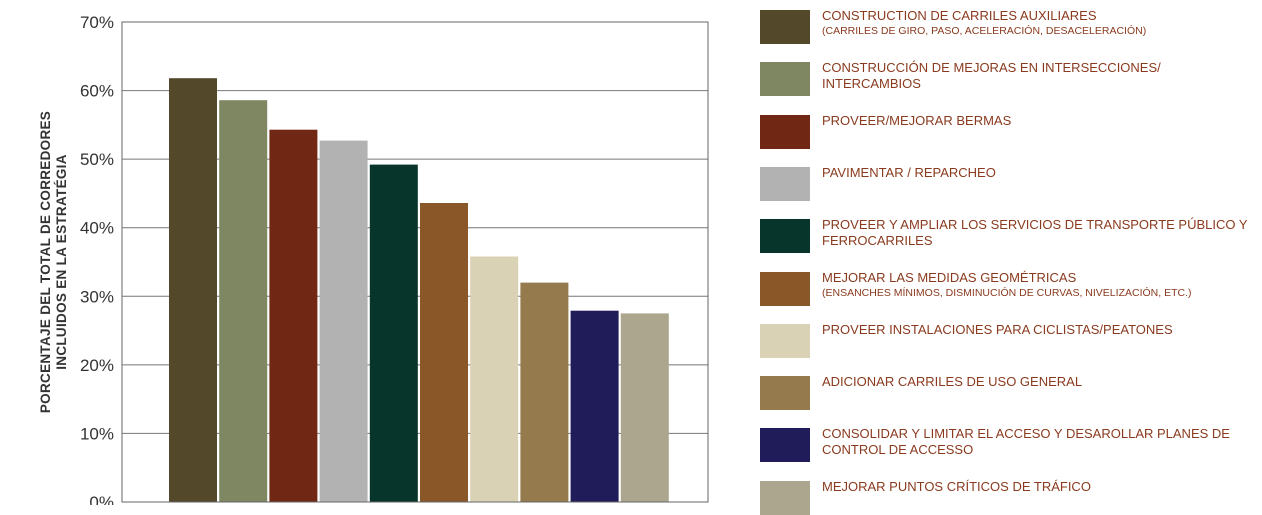  Describe the element at coordinates (97, 296) in the screenshot. I see `y-tick-label: 30%` at that location.